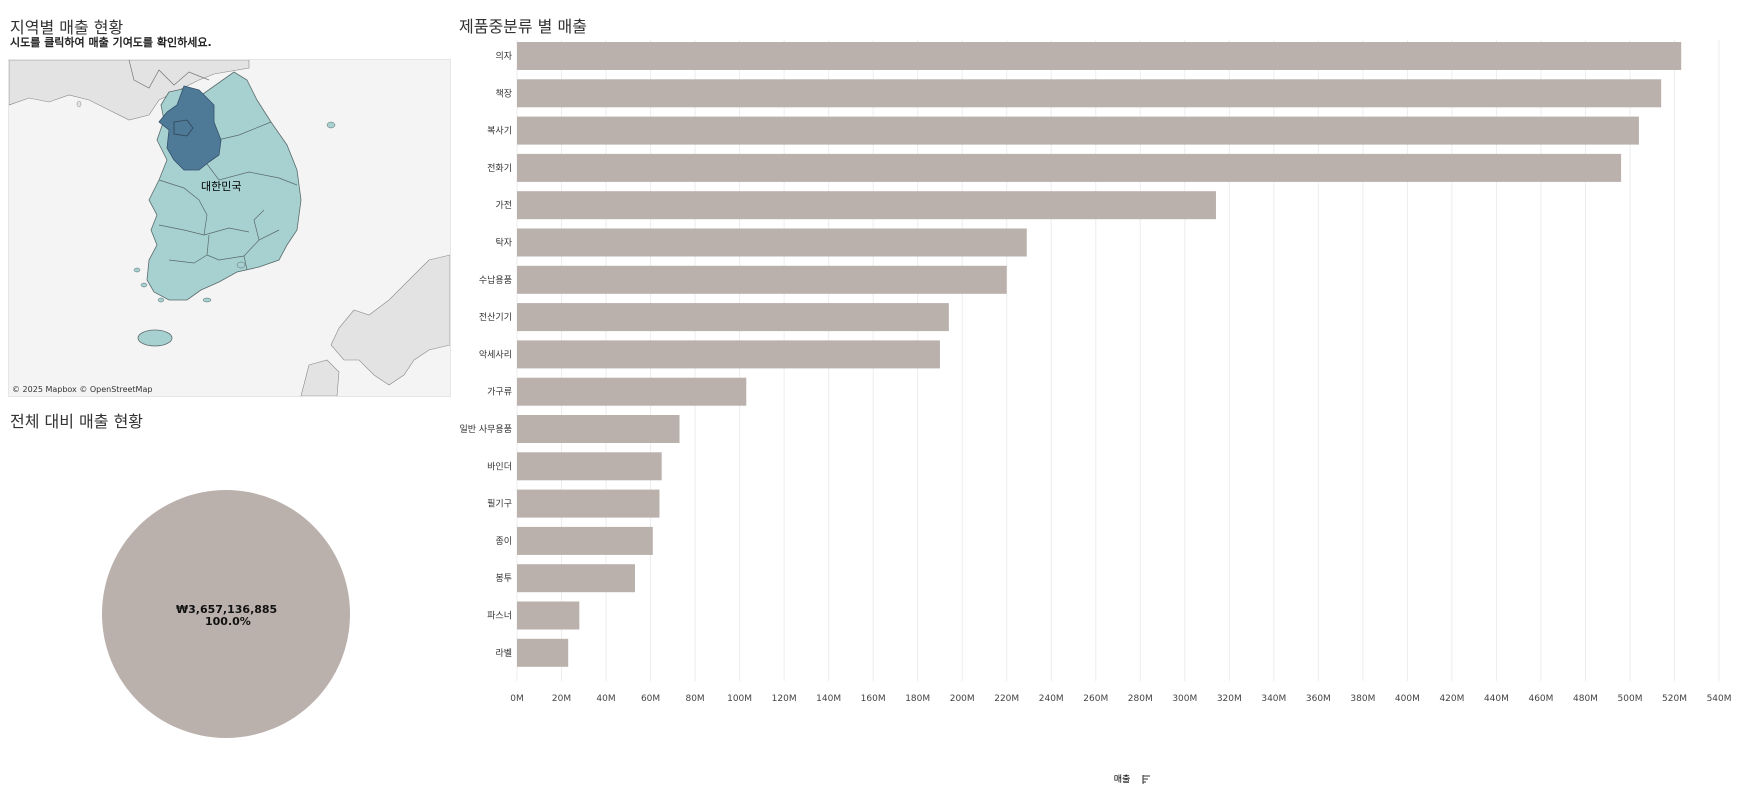 The image size is (1753, 797). What do you see at coordinates (523, 26) in the screenshot?
I see `bar-chart-title: 제품중분류 별 매출` at bounding box center [523, 26].